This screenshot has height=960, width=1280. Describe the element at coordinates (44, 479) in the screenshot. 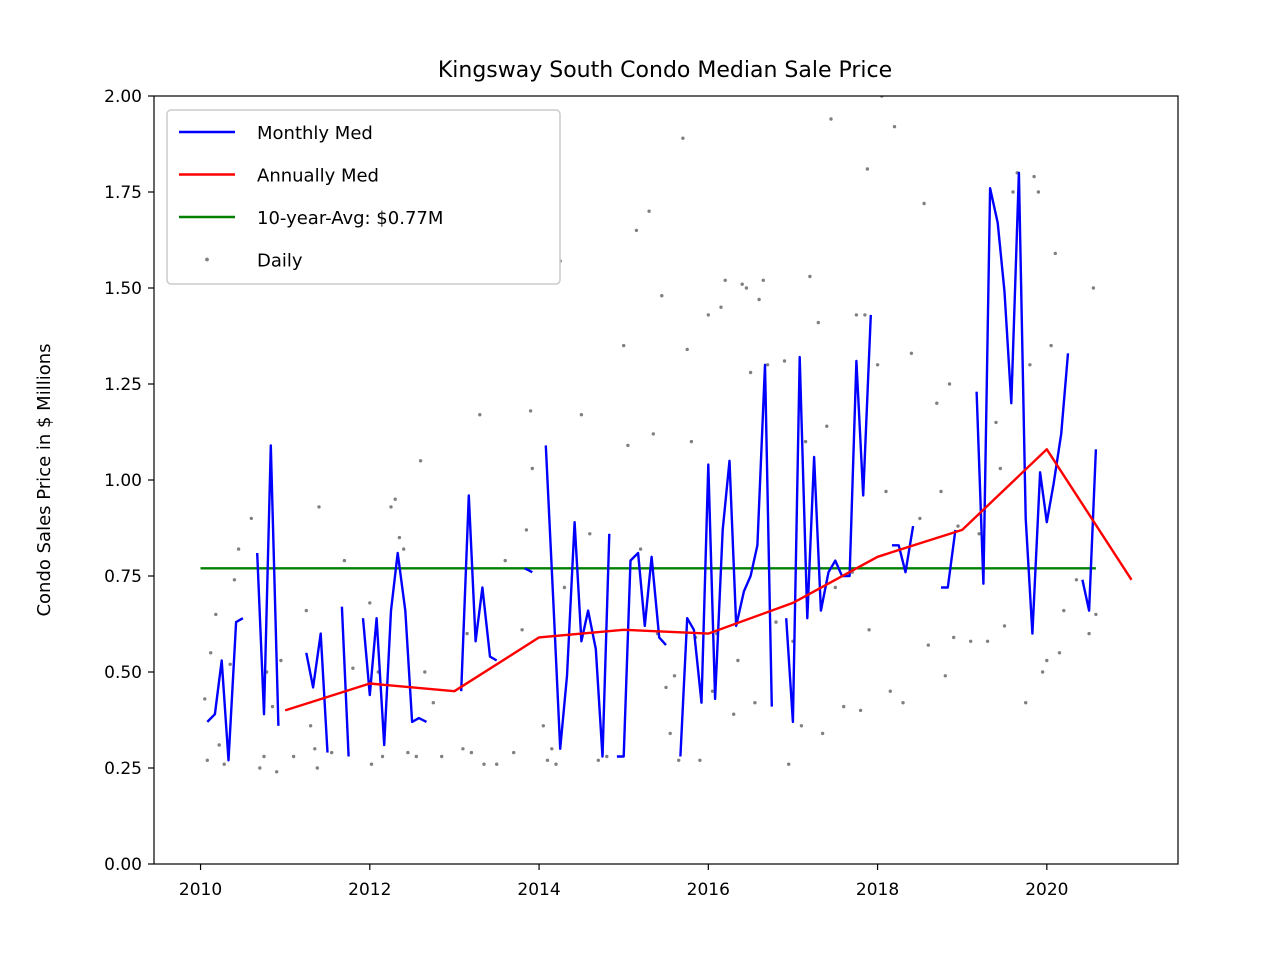

I see `y-axis-label: Condo Sales Price in $ Millions` at that location.